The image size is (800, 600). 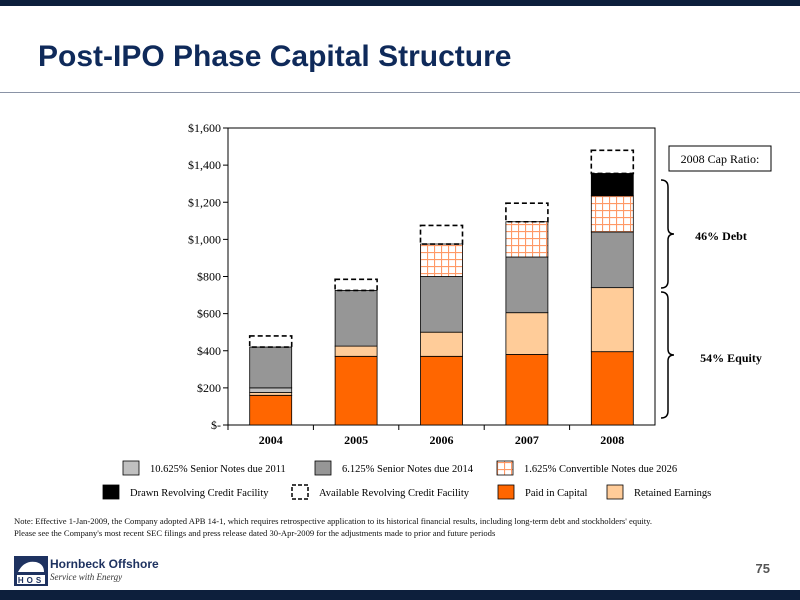 What do you see at coordinates (323, 468) in the screenshot?
I see `legend-swatch-notes_2014` at bounding box center [323, 468].